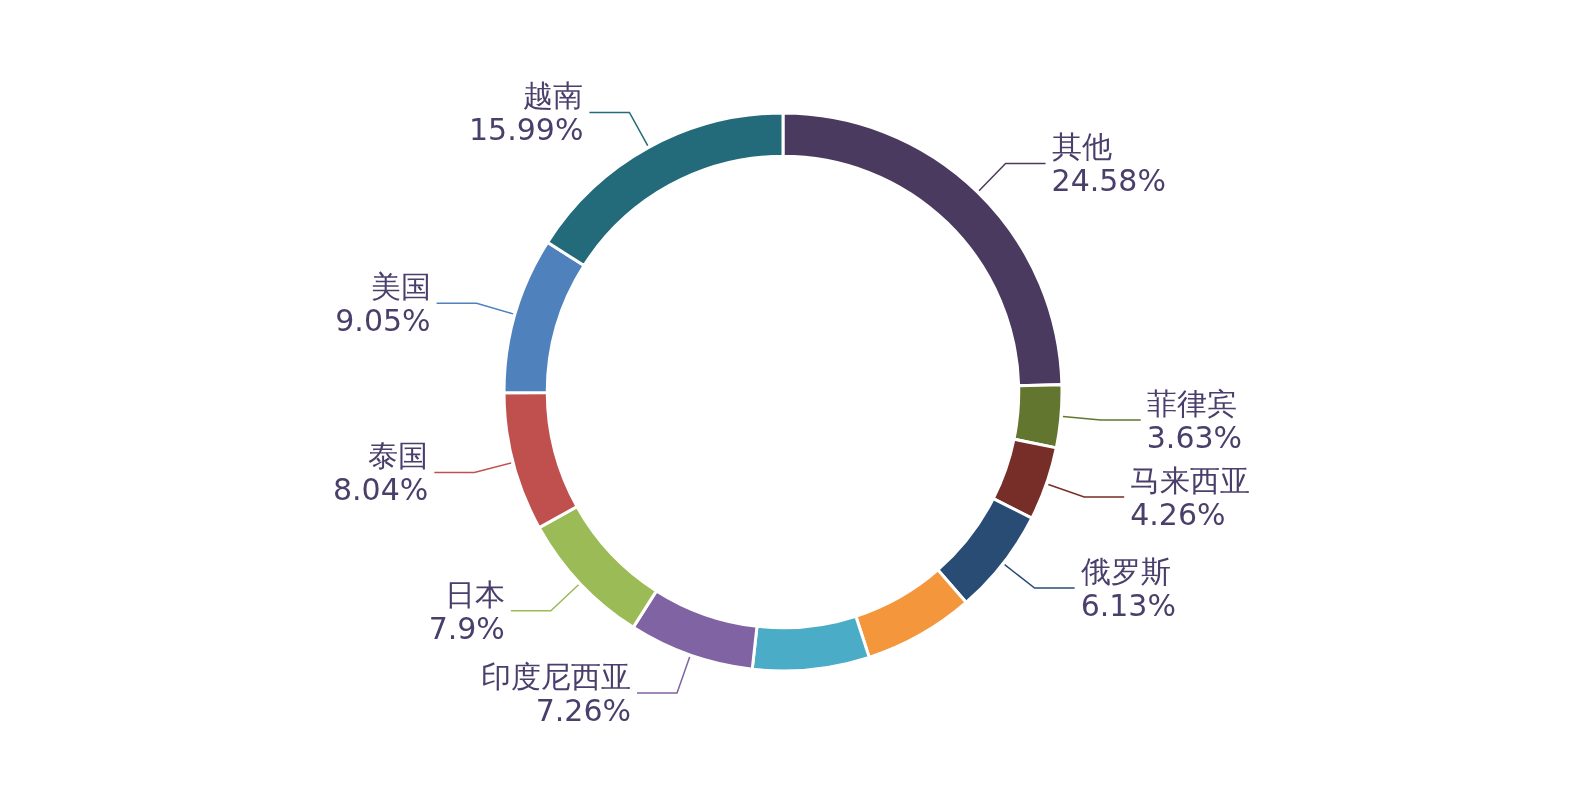 The width and height of the screenshot is (1570, 787). Describe the element at coordinates (474, 594) in the screenshot. I see `slice-label: 日本` at that location.